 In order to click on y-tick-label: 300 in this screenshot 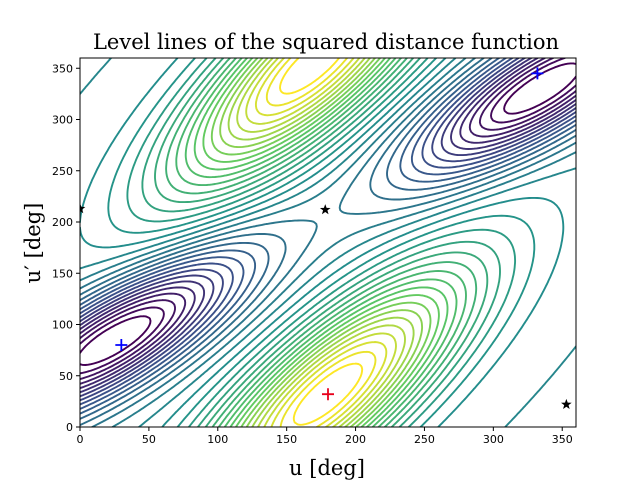, I will do `click(62, 120)`.